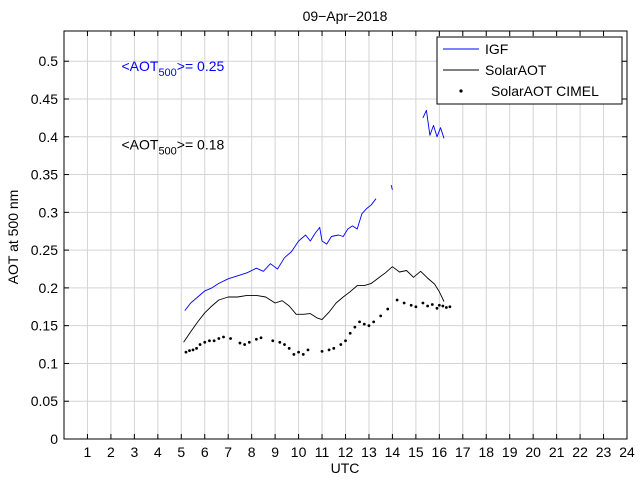 This screenshot has height=480, width=640. What do you see at coordinates (345, 16) in the screenshot?
I see `chart-title: 09−Apr−2018` at bounding box center [345, 16].